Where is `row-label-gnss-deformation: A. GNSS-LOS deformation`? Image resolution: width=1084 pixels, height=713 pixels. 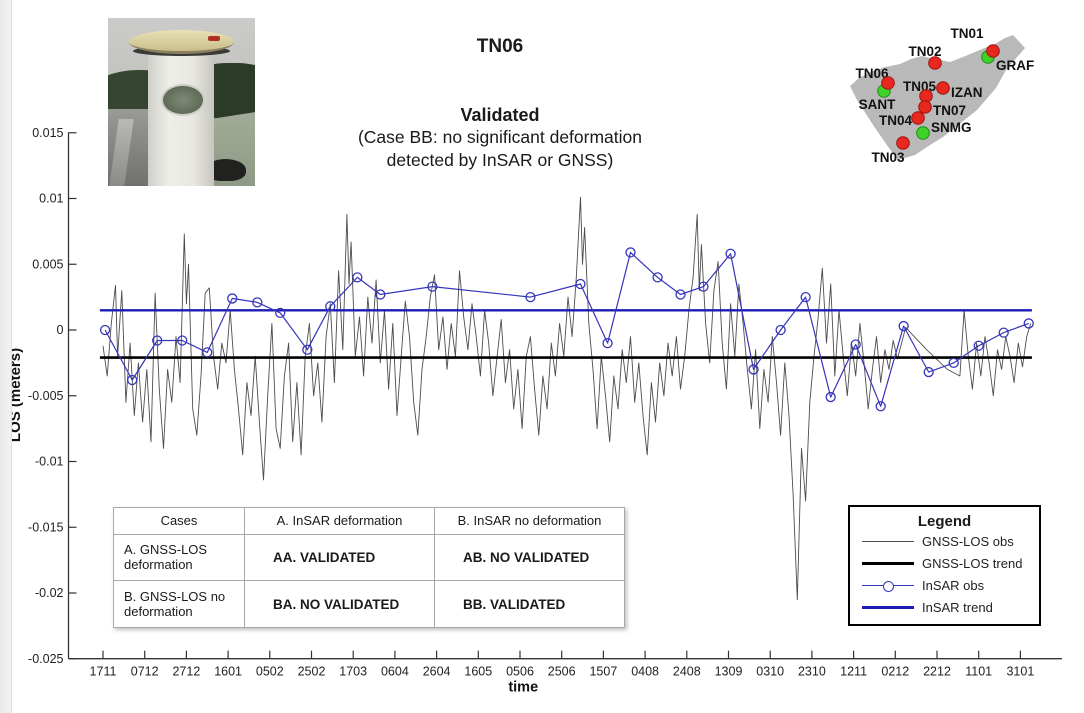 row-label-gnss-deformation: A. GNSS-LOS deformation is located at coordinates (179, 557).